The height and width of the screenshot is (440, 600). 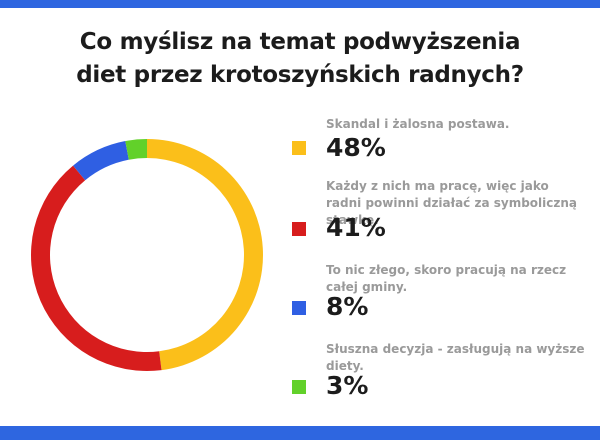 I want to click on bottom-border, so click(x=300, y=433).